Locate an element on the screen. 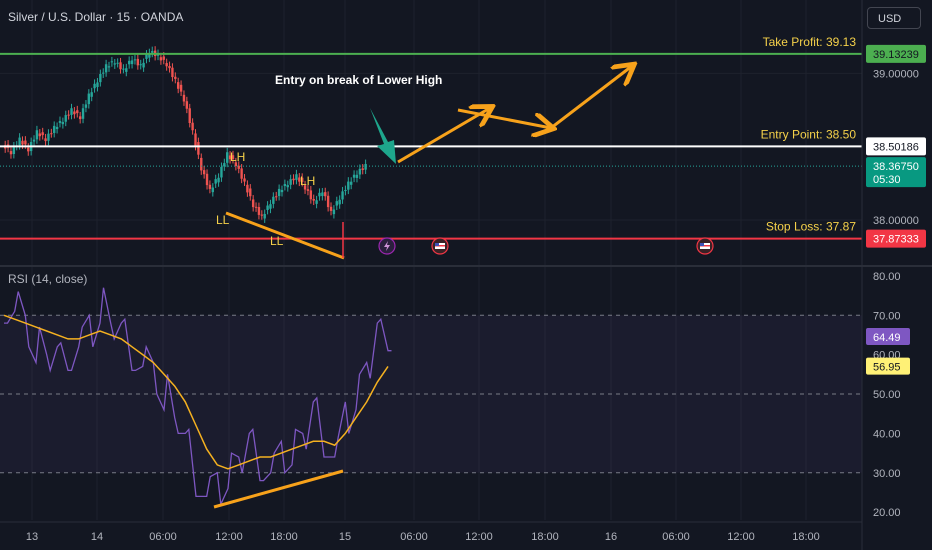  rsi-indicator-title: RSI (14, close) is located at coordinates (48, 279).